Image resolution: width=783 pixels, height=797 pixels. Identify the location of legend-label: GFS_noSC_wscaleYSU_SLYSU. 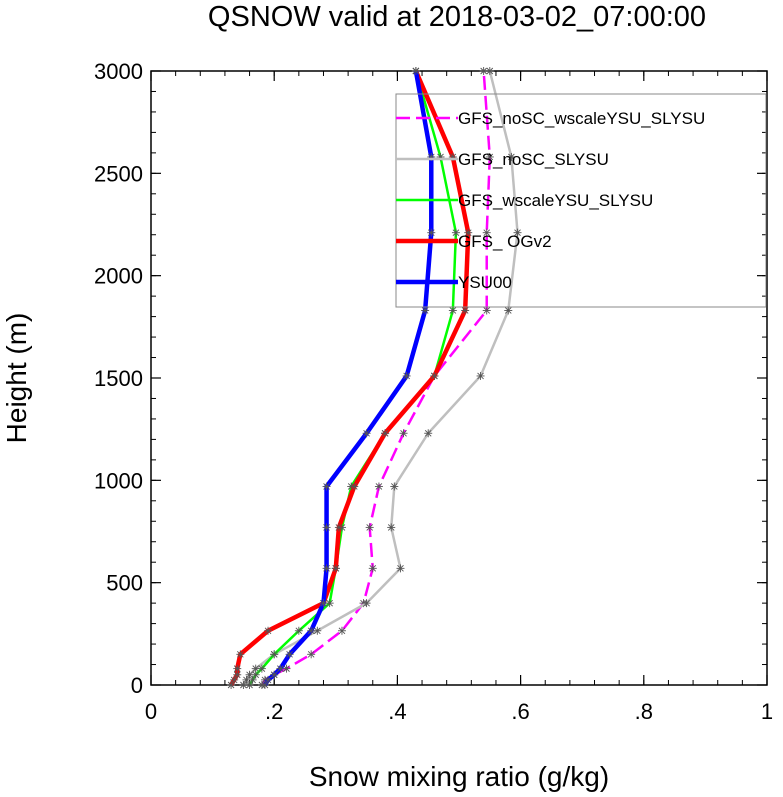
(581, 118).